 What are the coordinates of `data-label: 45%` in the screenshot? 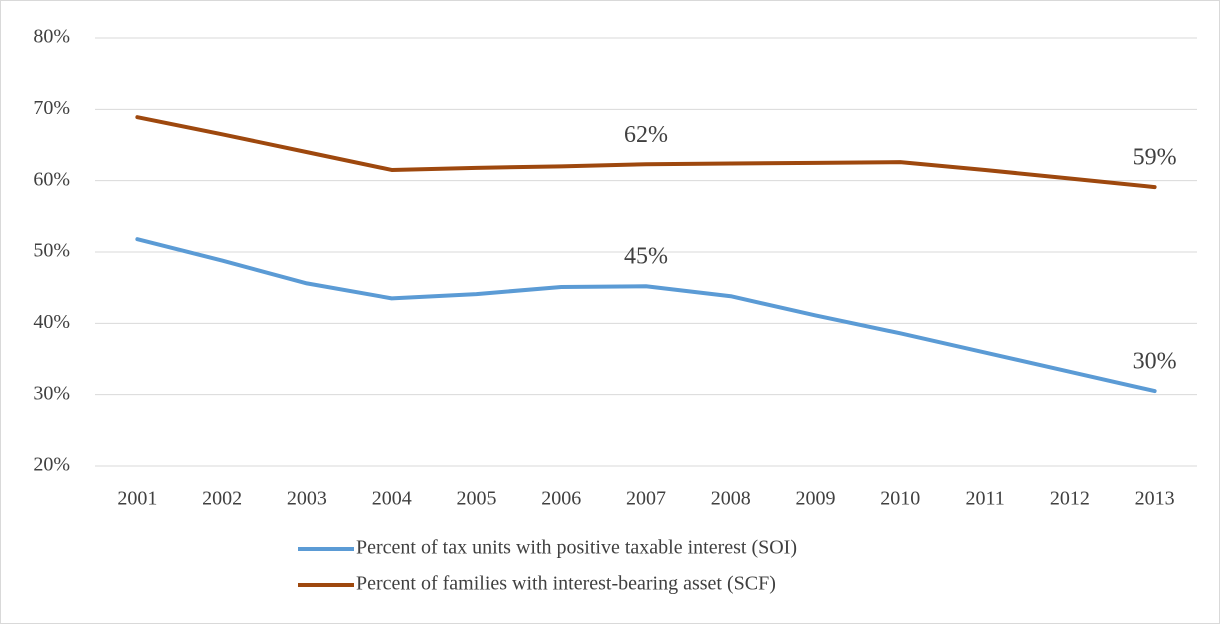 It's located at (646, 257).